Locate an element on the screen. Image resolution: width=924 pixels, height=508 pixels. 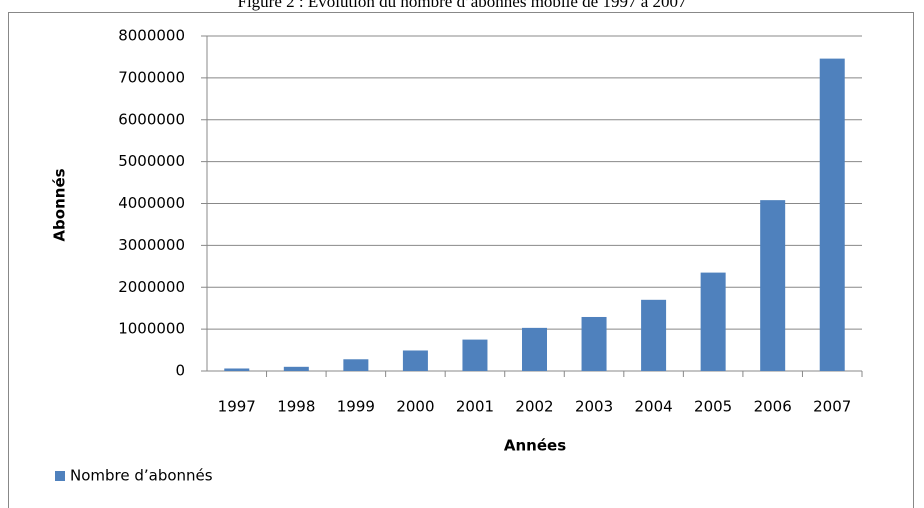
y-tick-label: 1000000 is located at coordinates (151, 329).